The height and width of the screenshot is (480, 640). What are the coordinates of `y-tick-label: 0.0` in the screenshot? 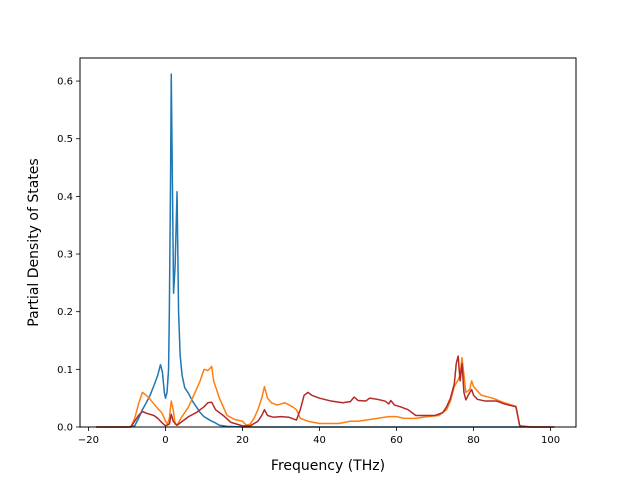 It's located at (65, 428).